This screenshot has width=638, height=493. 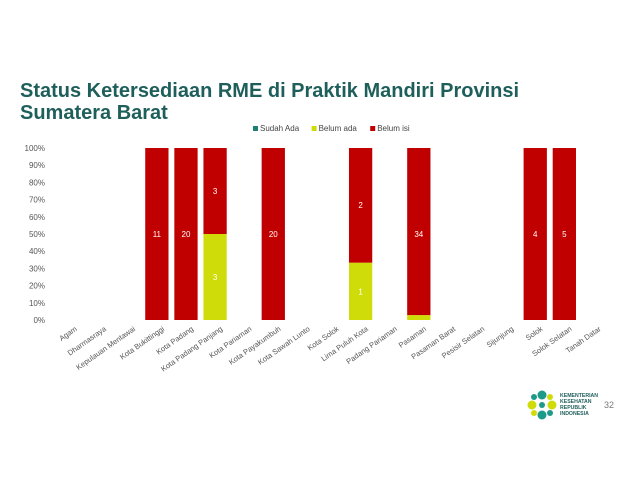 What do you see at coordinates (254, 345) in the screenshot?
I see `x-tick-label: Kota Payakumbuh` at bounding box center [254, 345].